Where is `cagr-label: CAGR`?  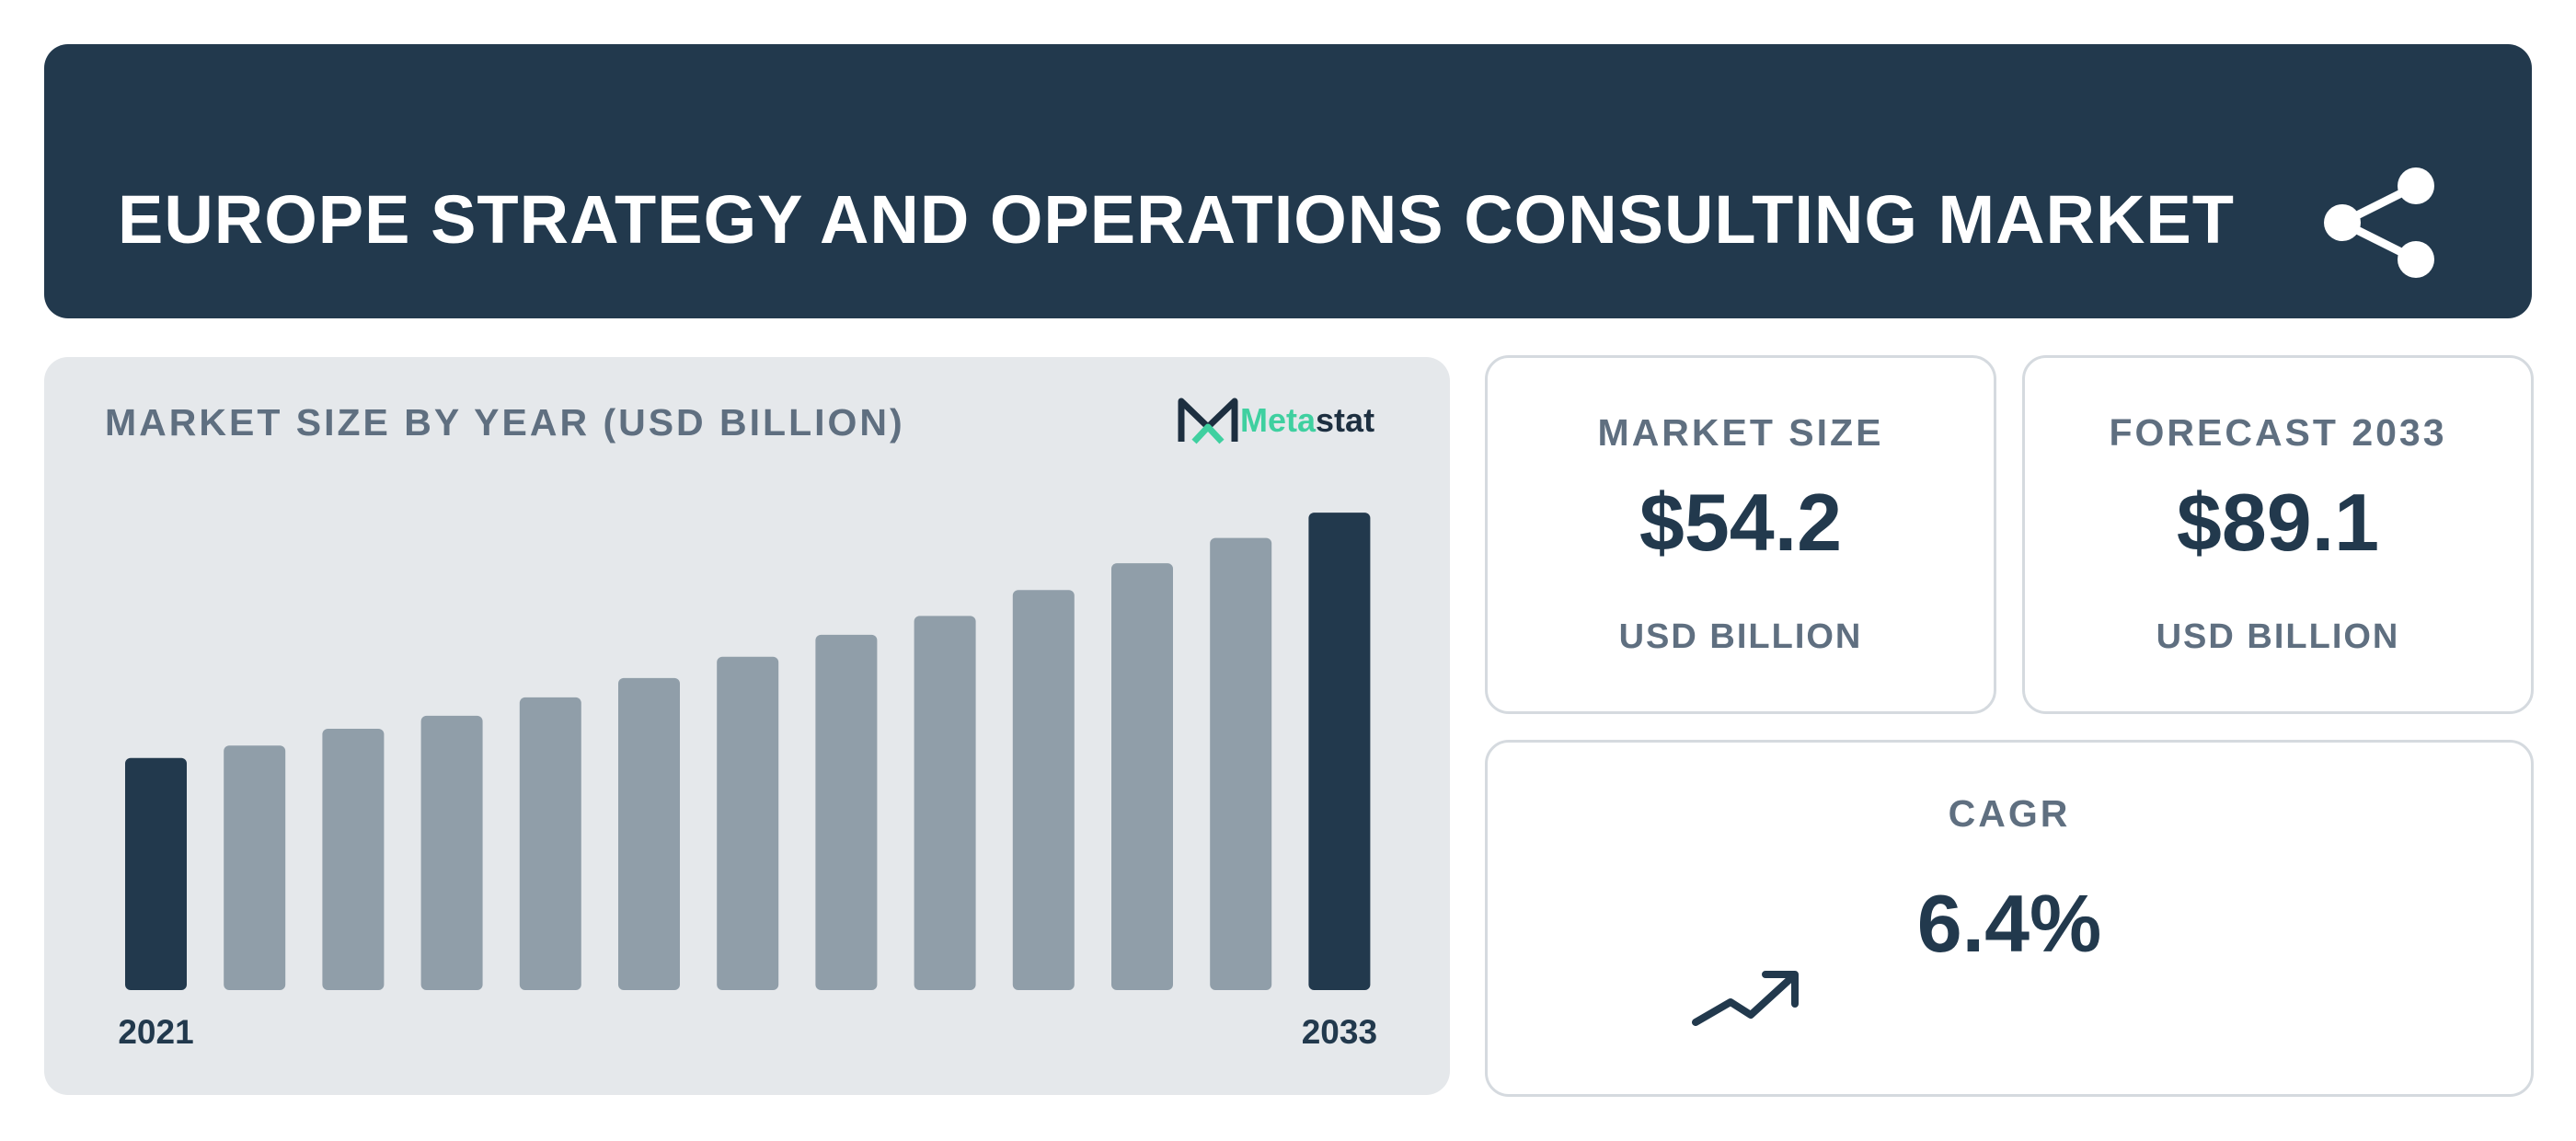 cagr-label: CAGR is located at coordinates (2009, 814).